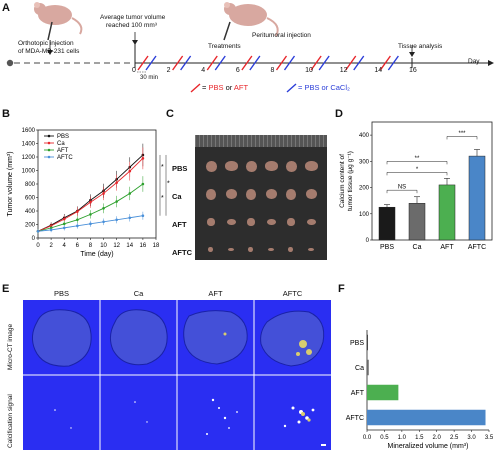 The width and height of the screenshot is (500, 459). Describe the element at coordinates (339, 114) in the screenshot. I see `panel-d-label: D` at that location.